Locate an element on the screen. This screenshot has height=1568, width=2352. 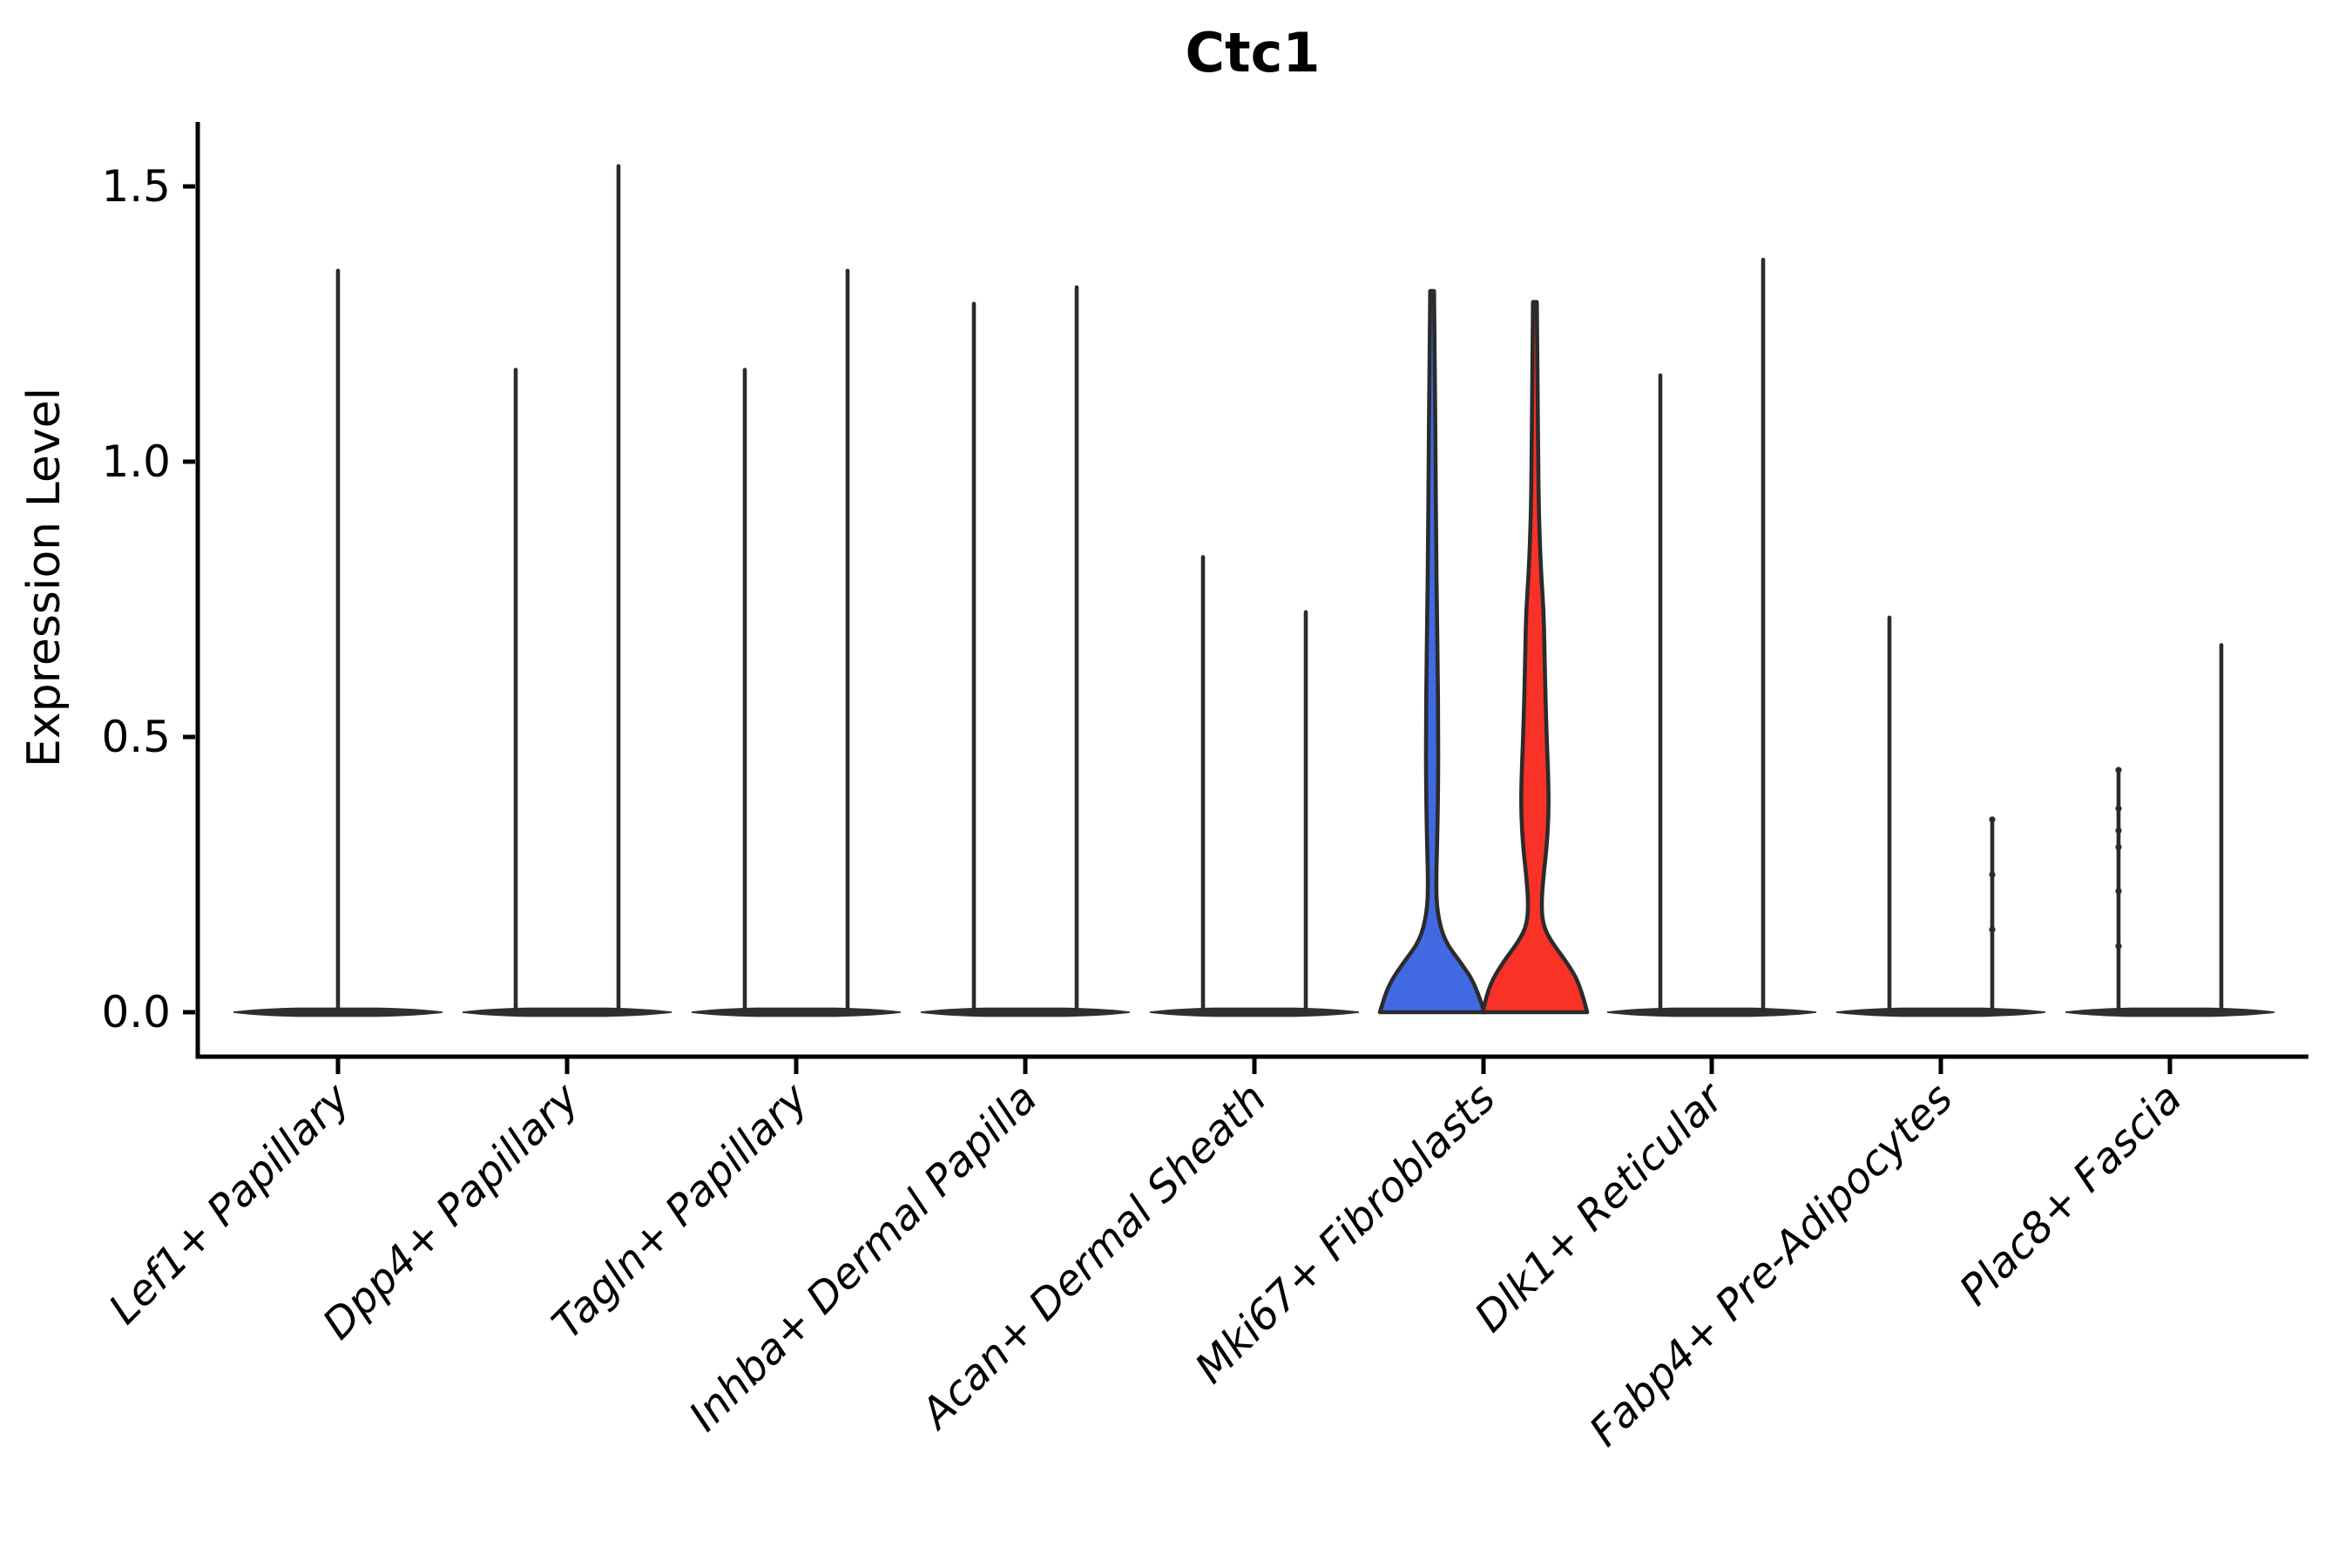
y-tick-label: 0.0 is located at coordinates (136, 1012).